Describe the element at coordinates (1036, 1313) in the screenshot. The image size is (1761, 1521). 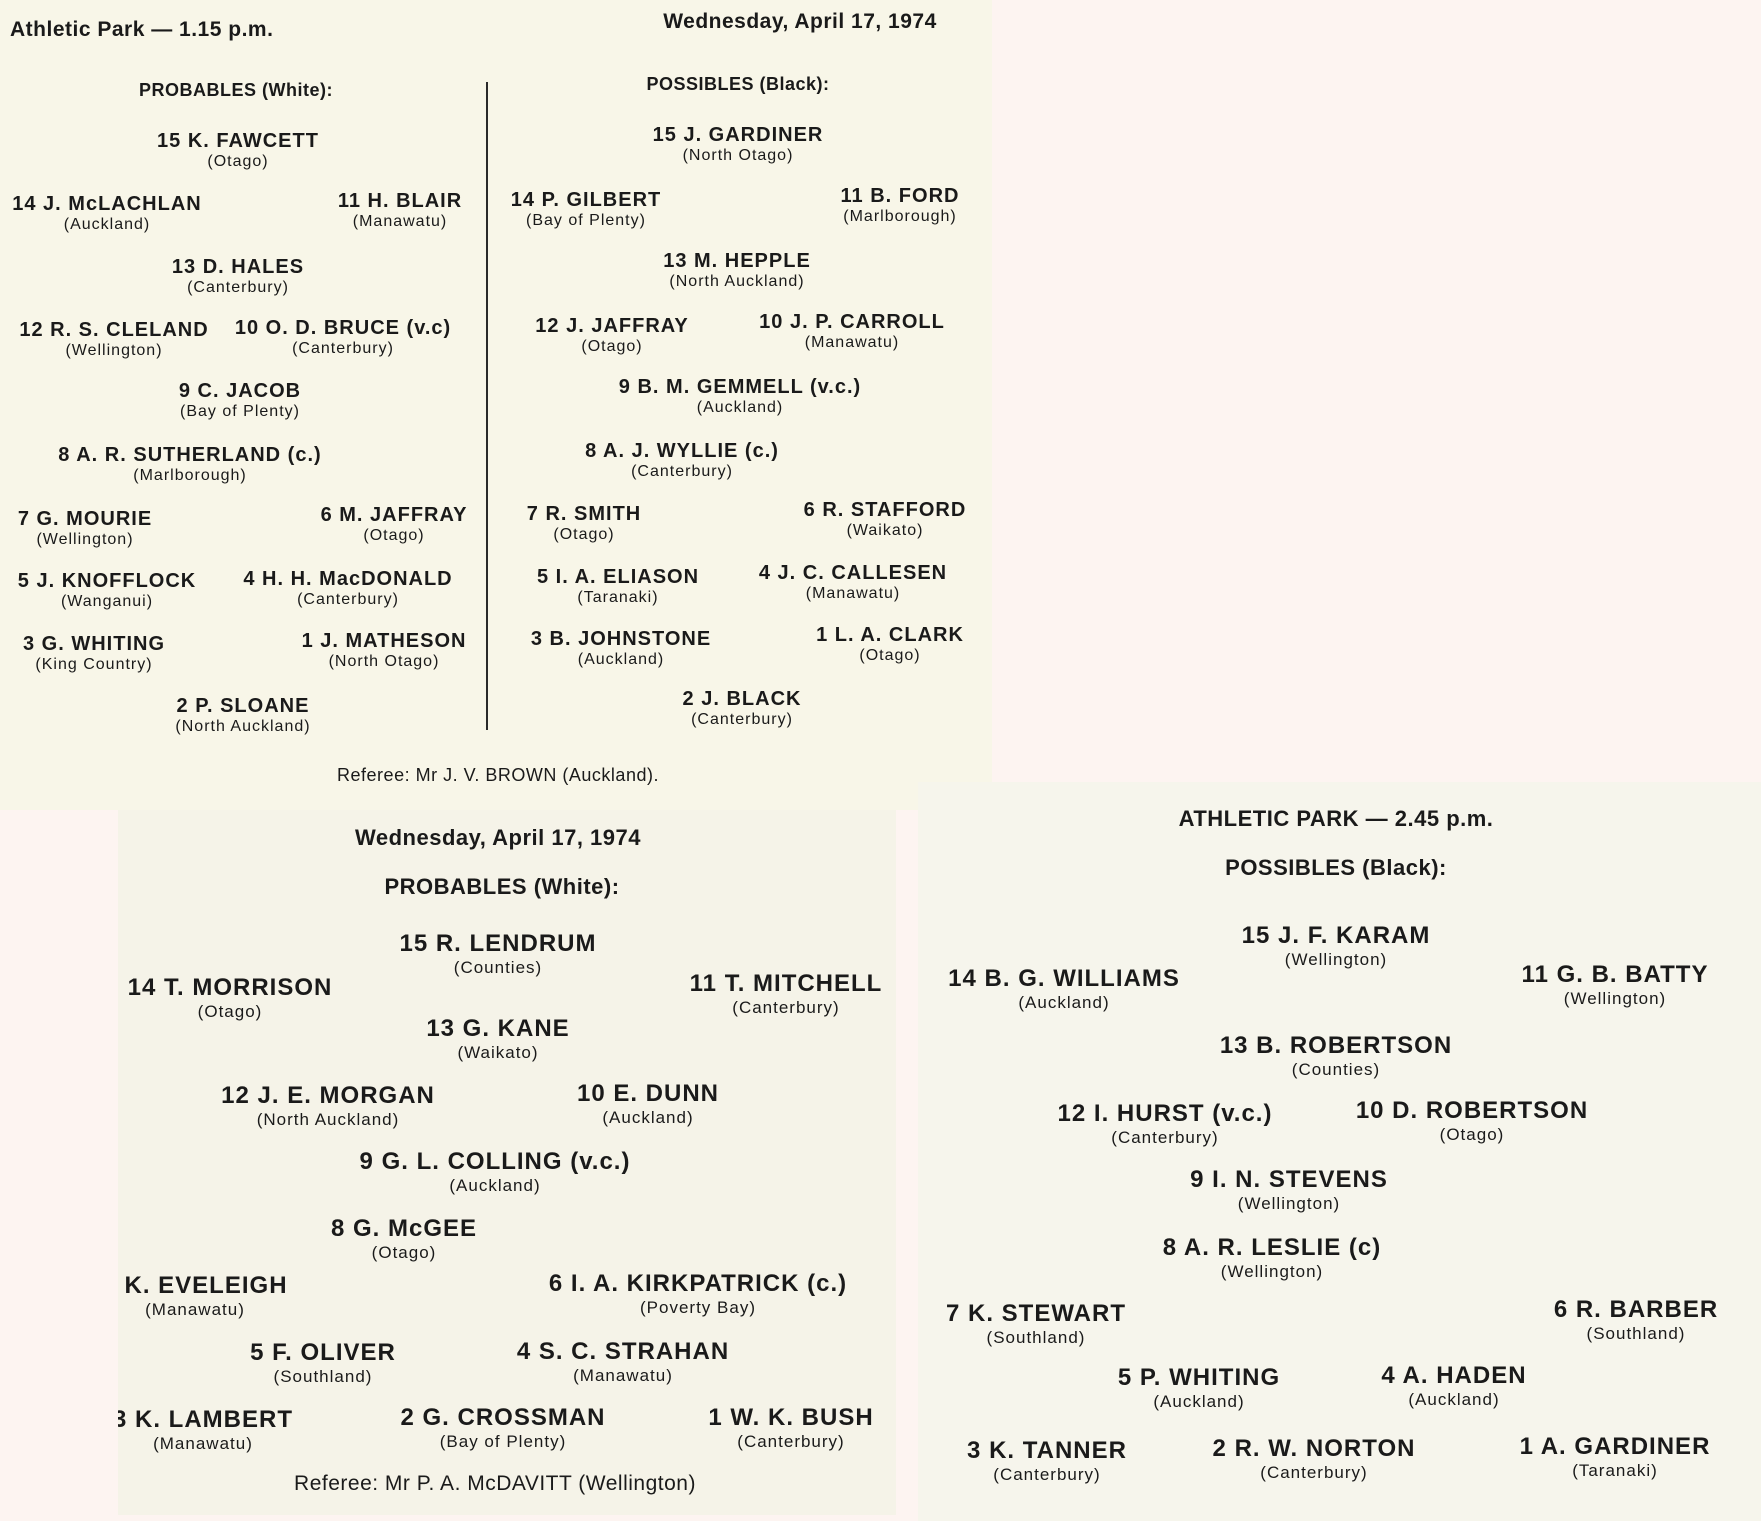
I see `player-name: 7 K. STEWART` at that location.